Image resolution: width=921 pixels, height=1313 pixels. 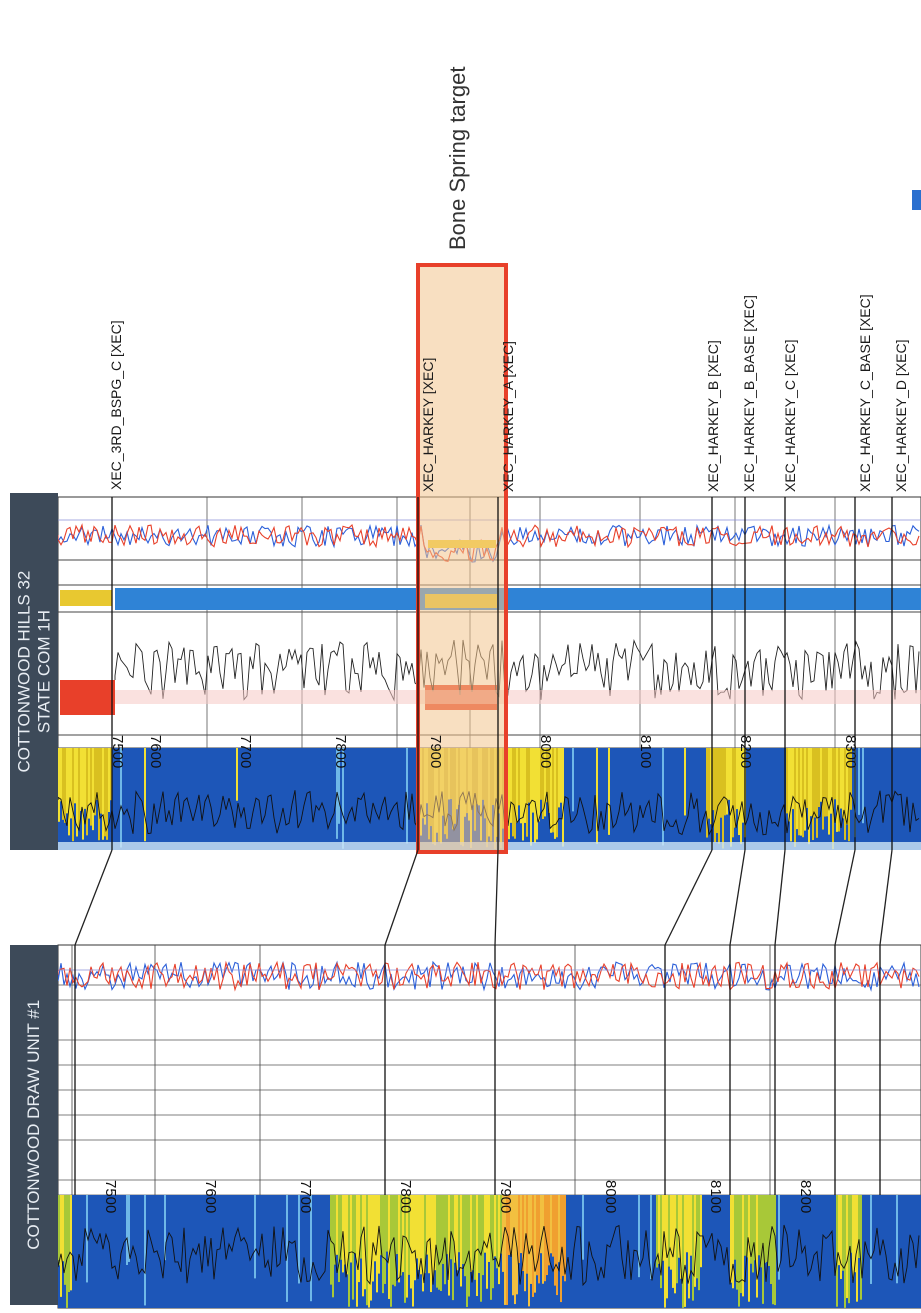 What do you see at coordinates (340, 752) in the screenshot?
I see `hills-depth-label: 7800` at bounding box center [340, 752].